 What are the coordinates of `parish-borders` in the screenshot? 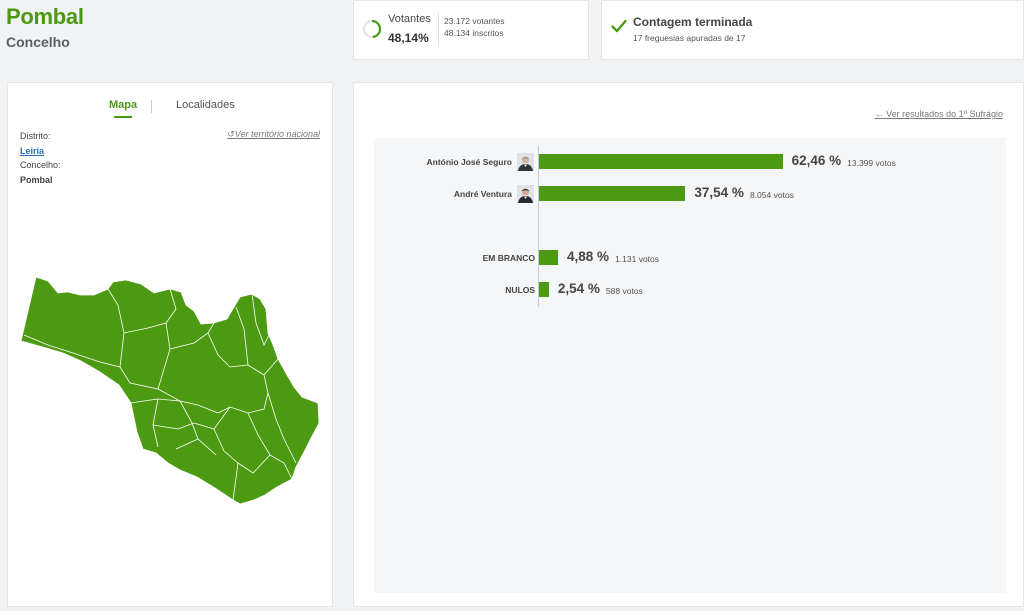 It's located at (160, 394).